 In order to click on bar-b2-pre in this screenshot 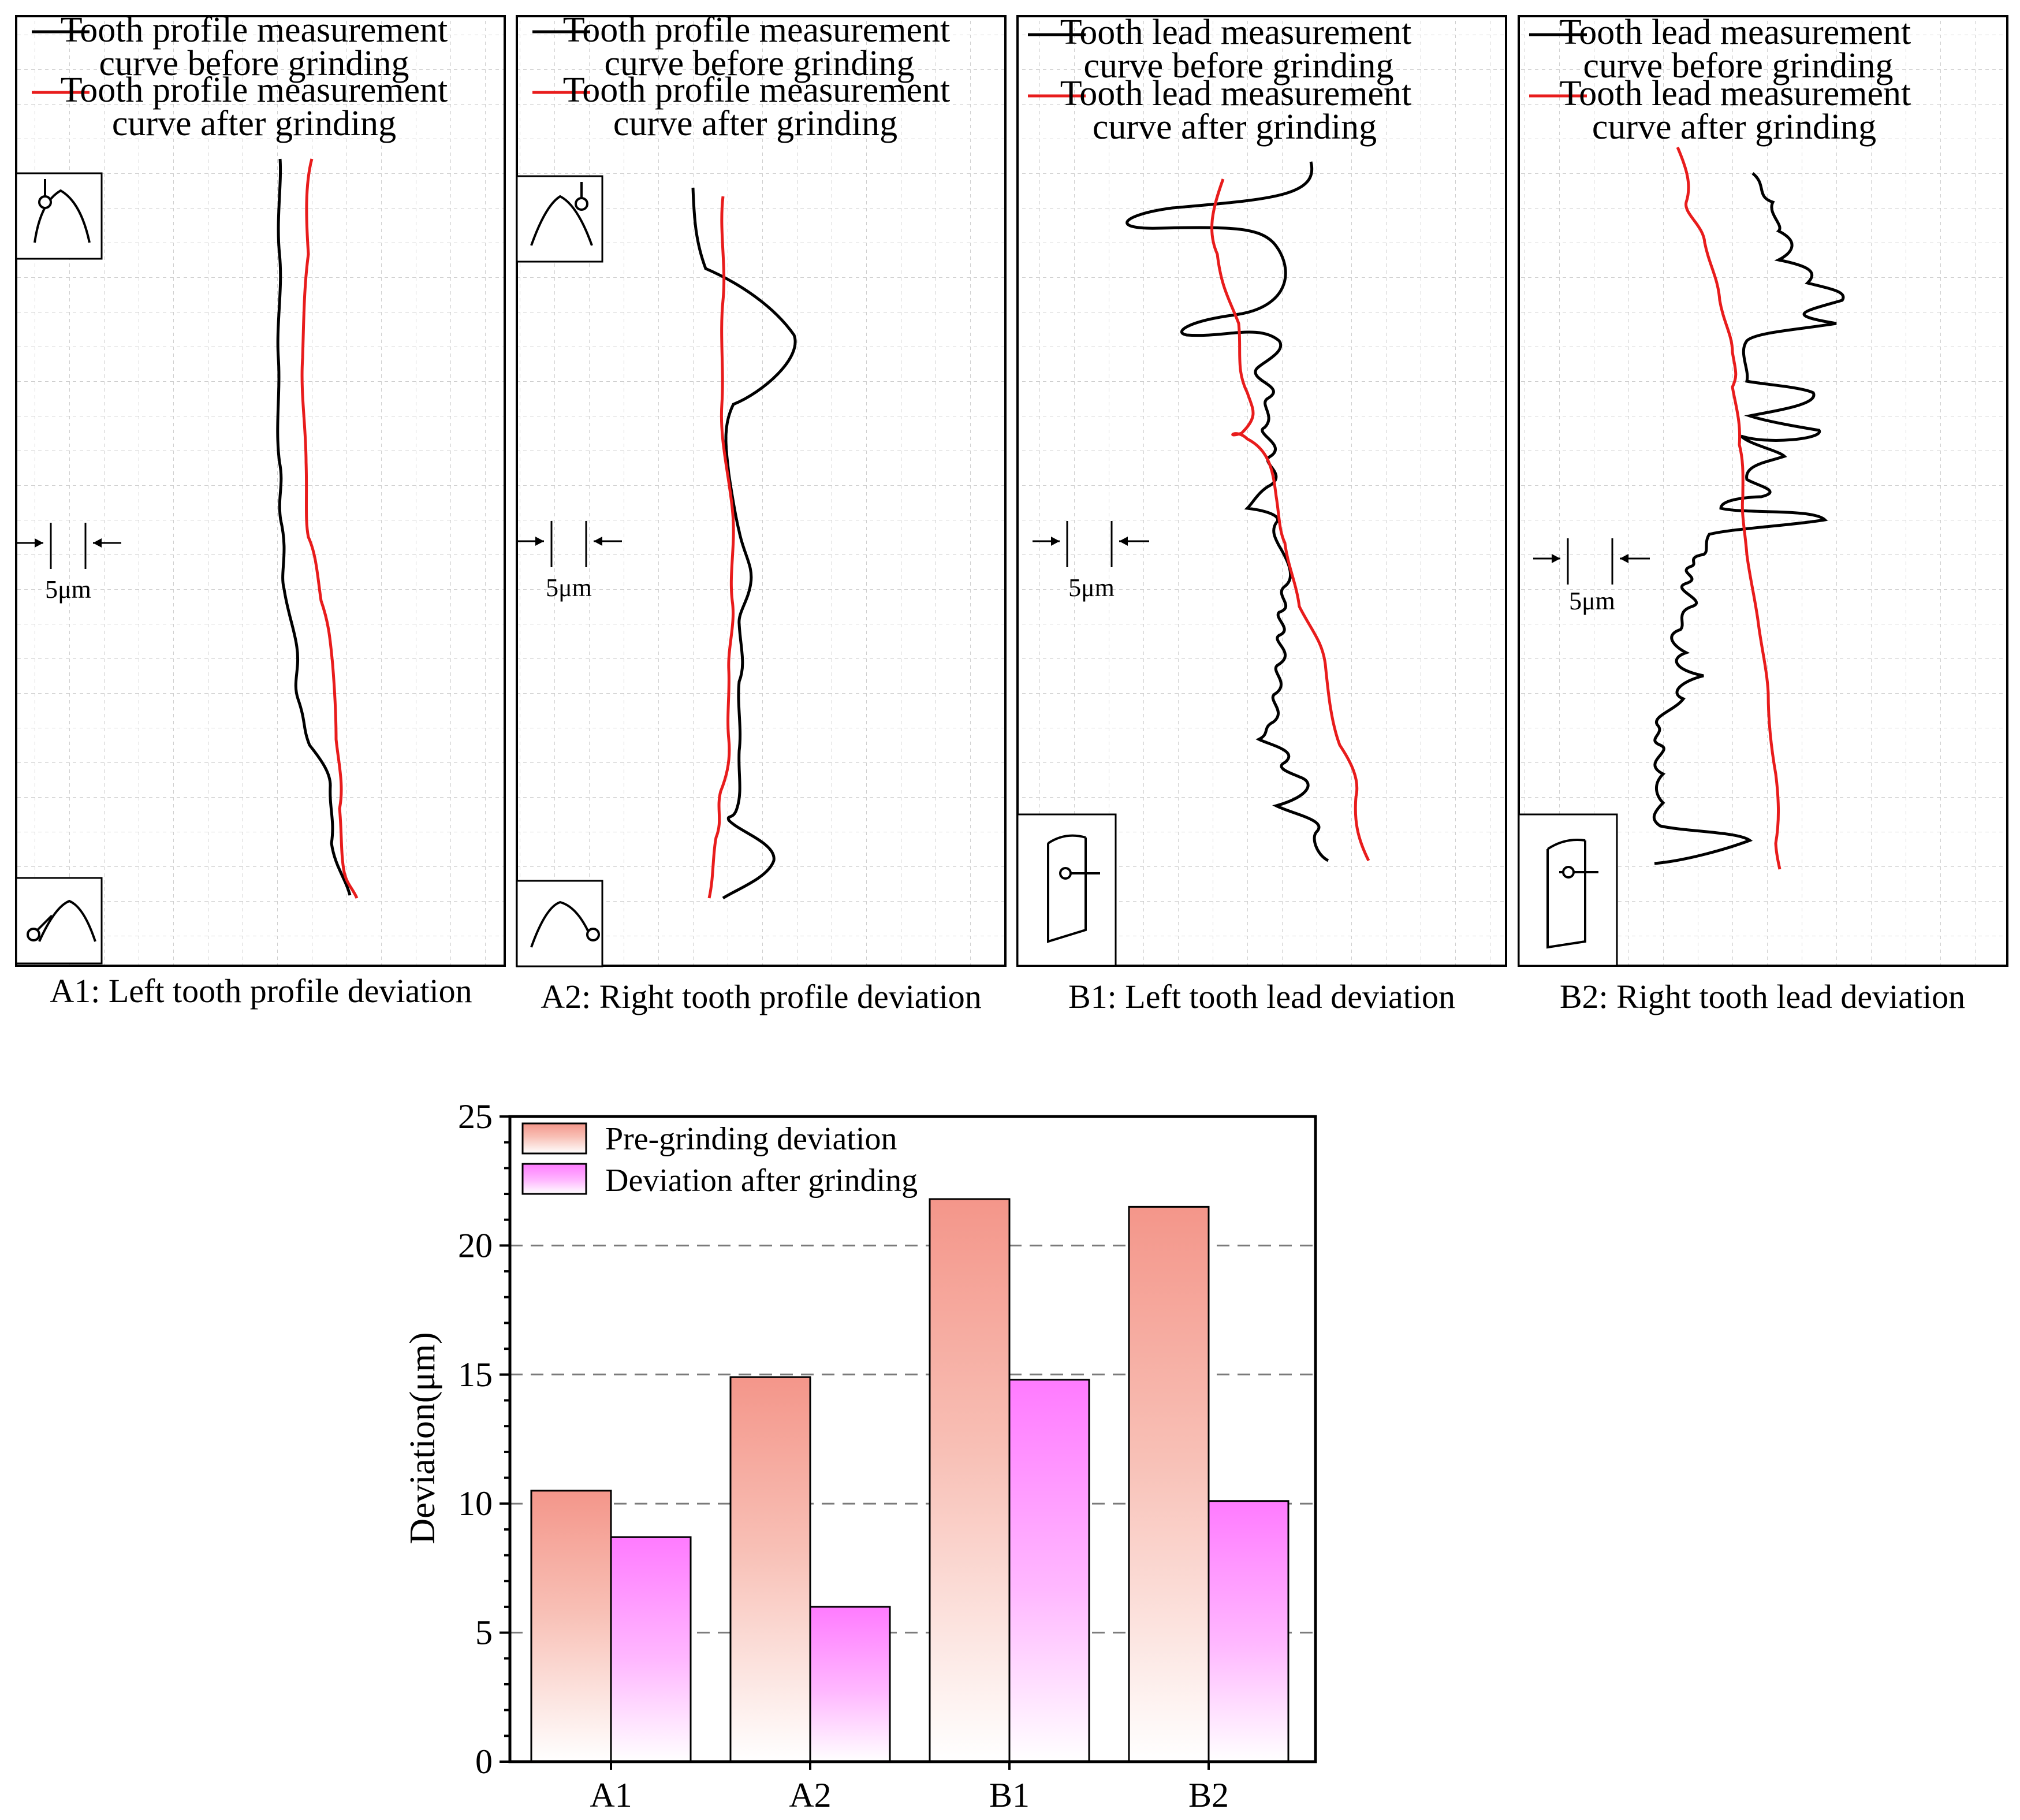, I will do `click(1169, 1484)`.